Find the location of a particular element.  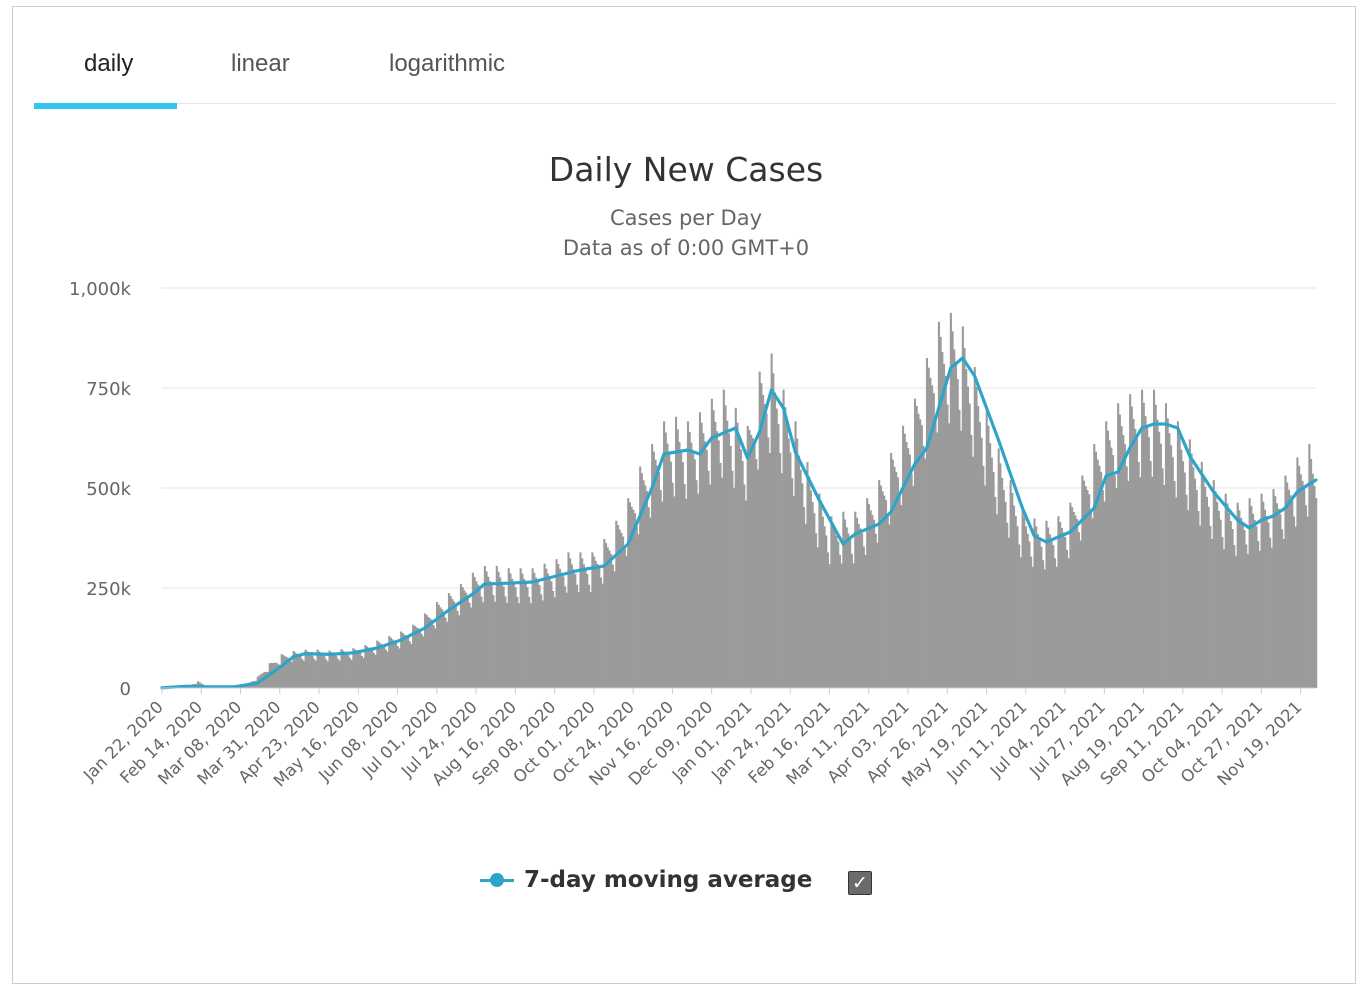

chart-legend: 7-day moving average is located at coordinates (646, 880).